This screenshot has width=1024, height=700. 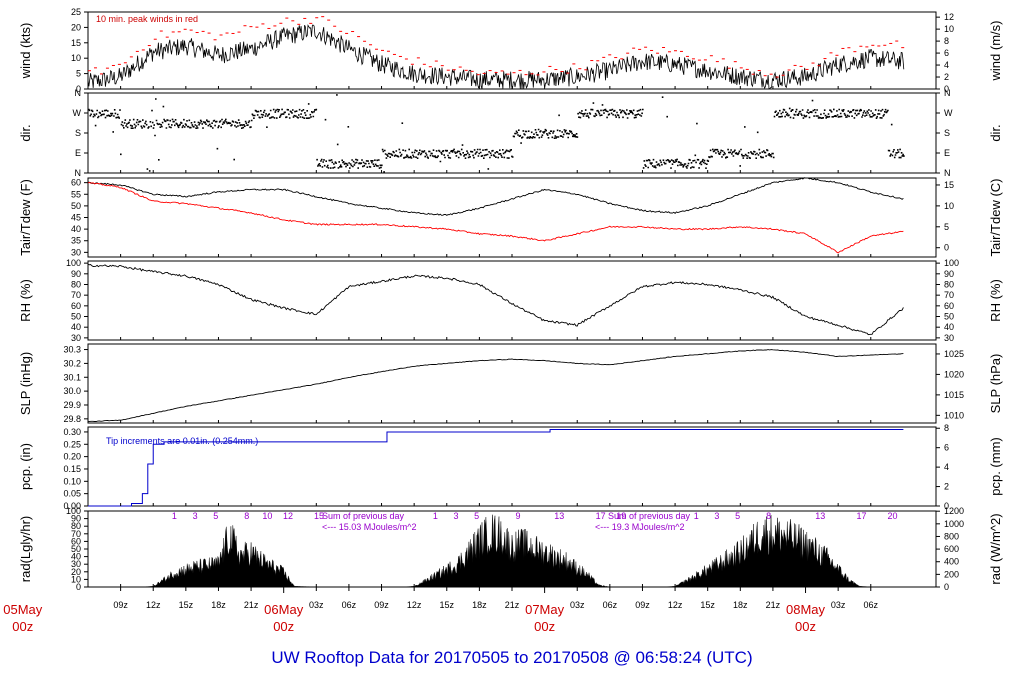 What do you see at coordinates (559, 516) in the screenshot?
I see `rad-hour-mark: 13` at bounding box center [559, 516].